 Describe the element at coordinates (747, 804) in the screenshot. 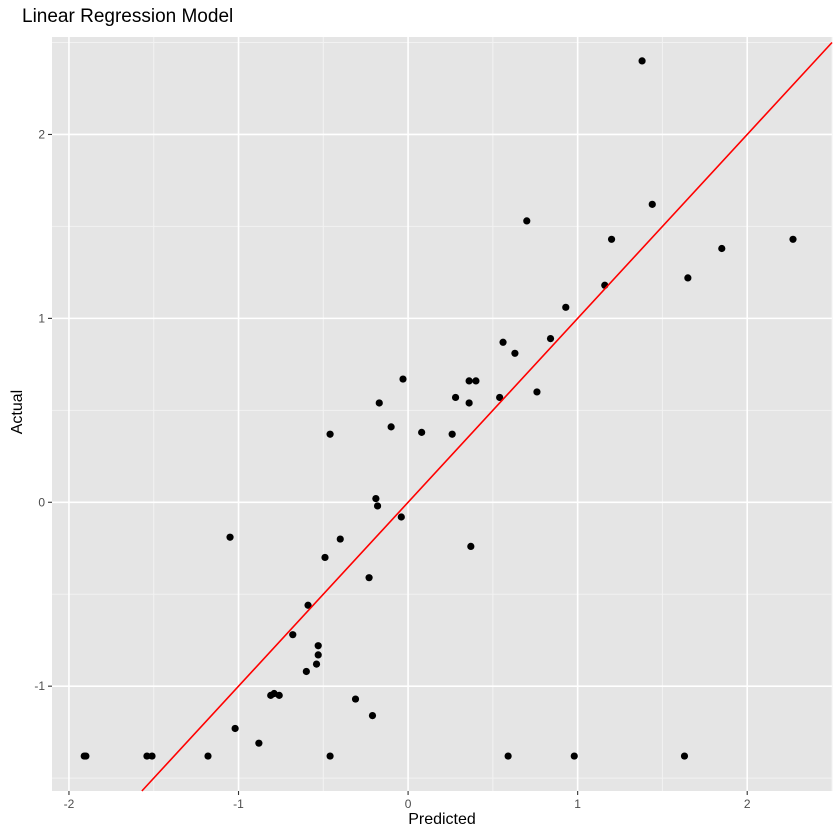

I see `x-tick-label: 2` at that location.